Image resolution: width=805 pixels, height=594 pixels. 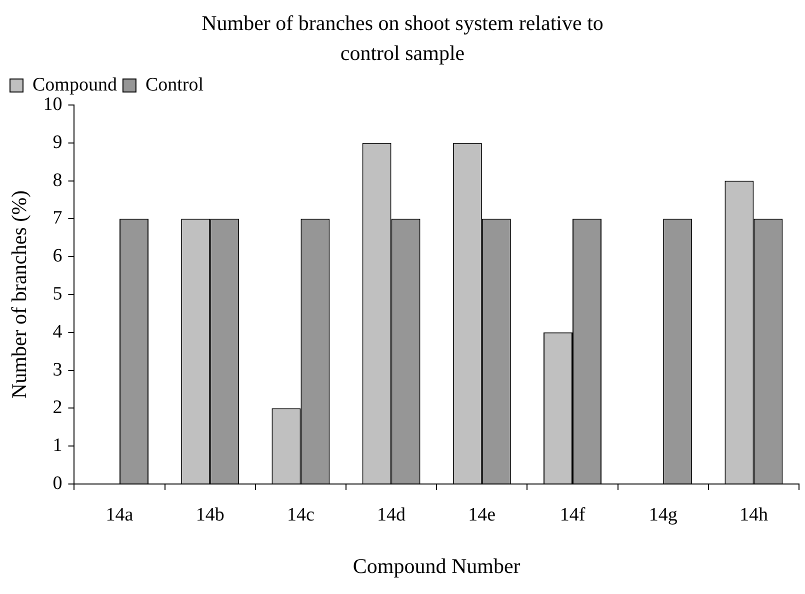 I want to click on legend-label: Compound, so click(x=75, y=85).